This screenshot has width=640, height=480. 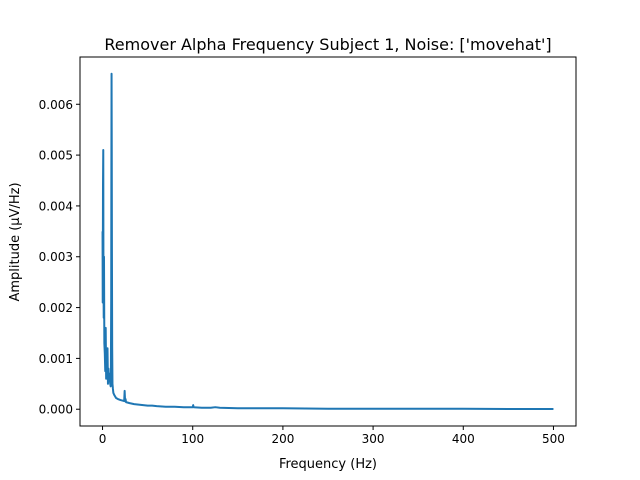 What do you see at coordinates (56, 410) in the screenshot?
I see `y-tick-label: 0.000` at bounding box center [56, 410].